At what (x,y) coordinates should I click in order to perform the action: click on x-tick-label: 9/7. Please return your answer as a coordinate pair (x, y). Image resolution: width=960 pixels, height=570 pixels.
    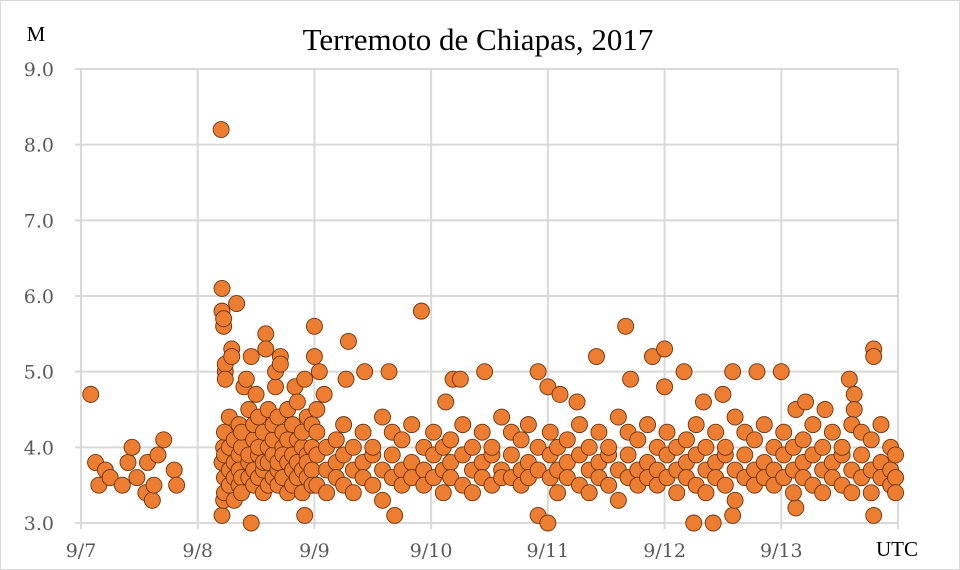
    Looking at the image, I should click on (81, 551).